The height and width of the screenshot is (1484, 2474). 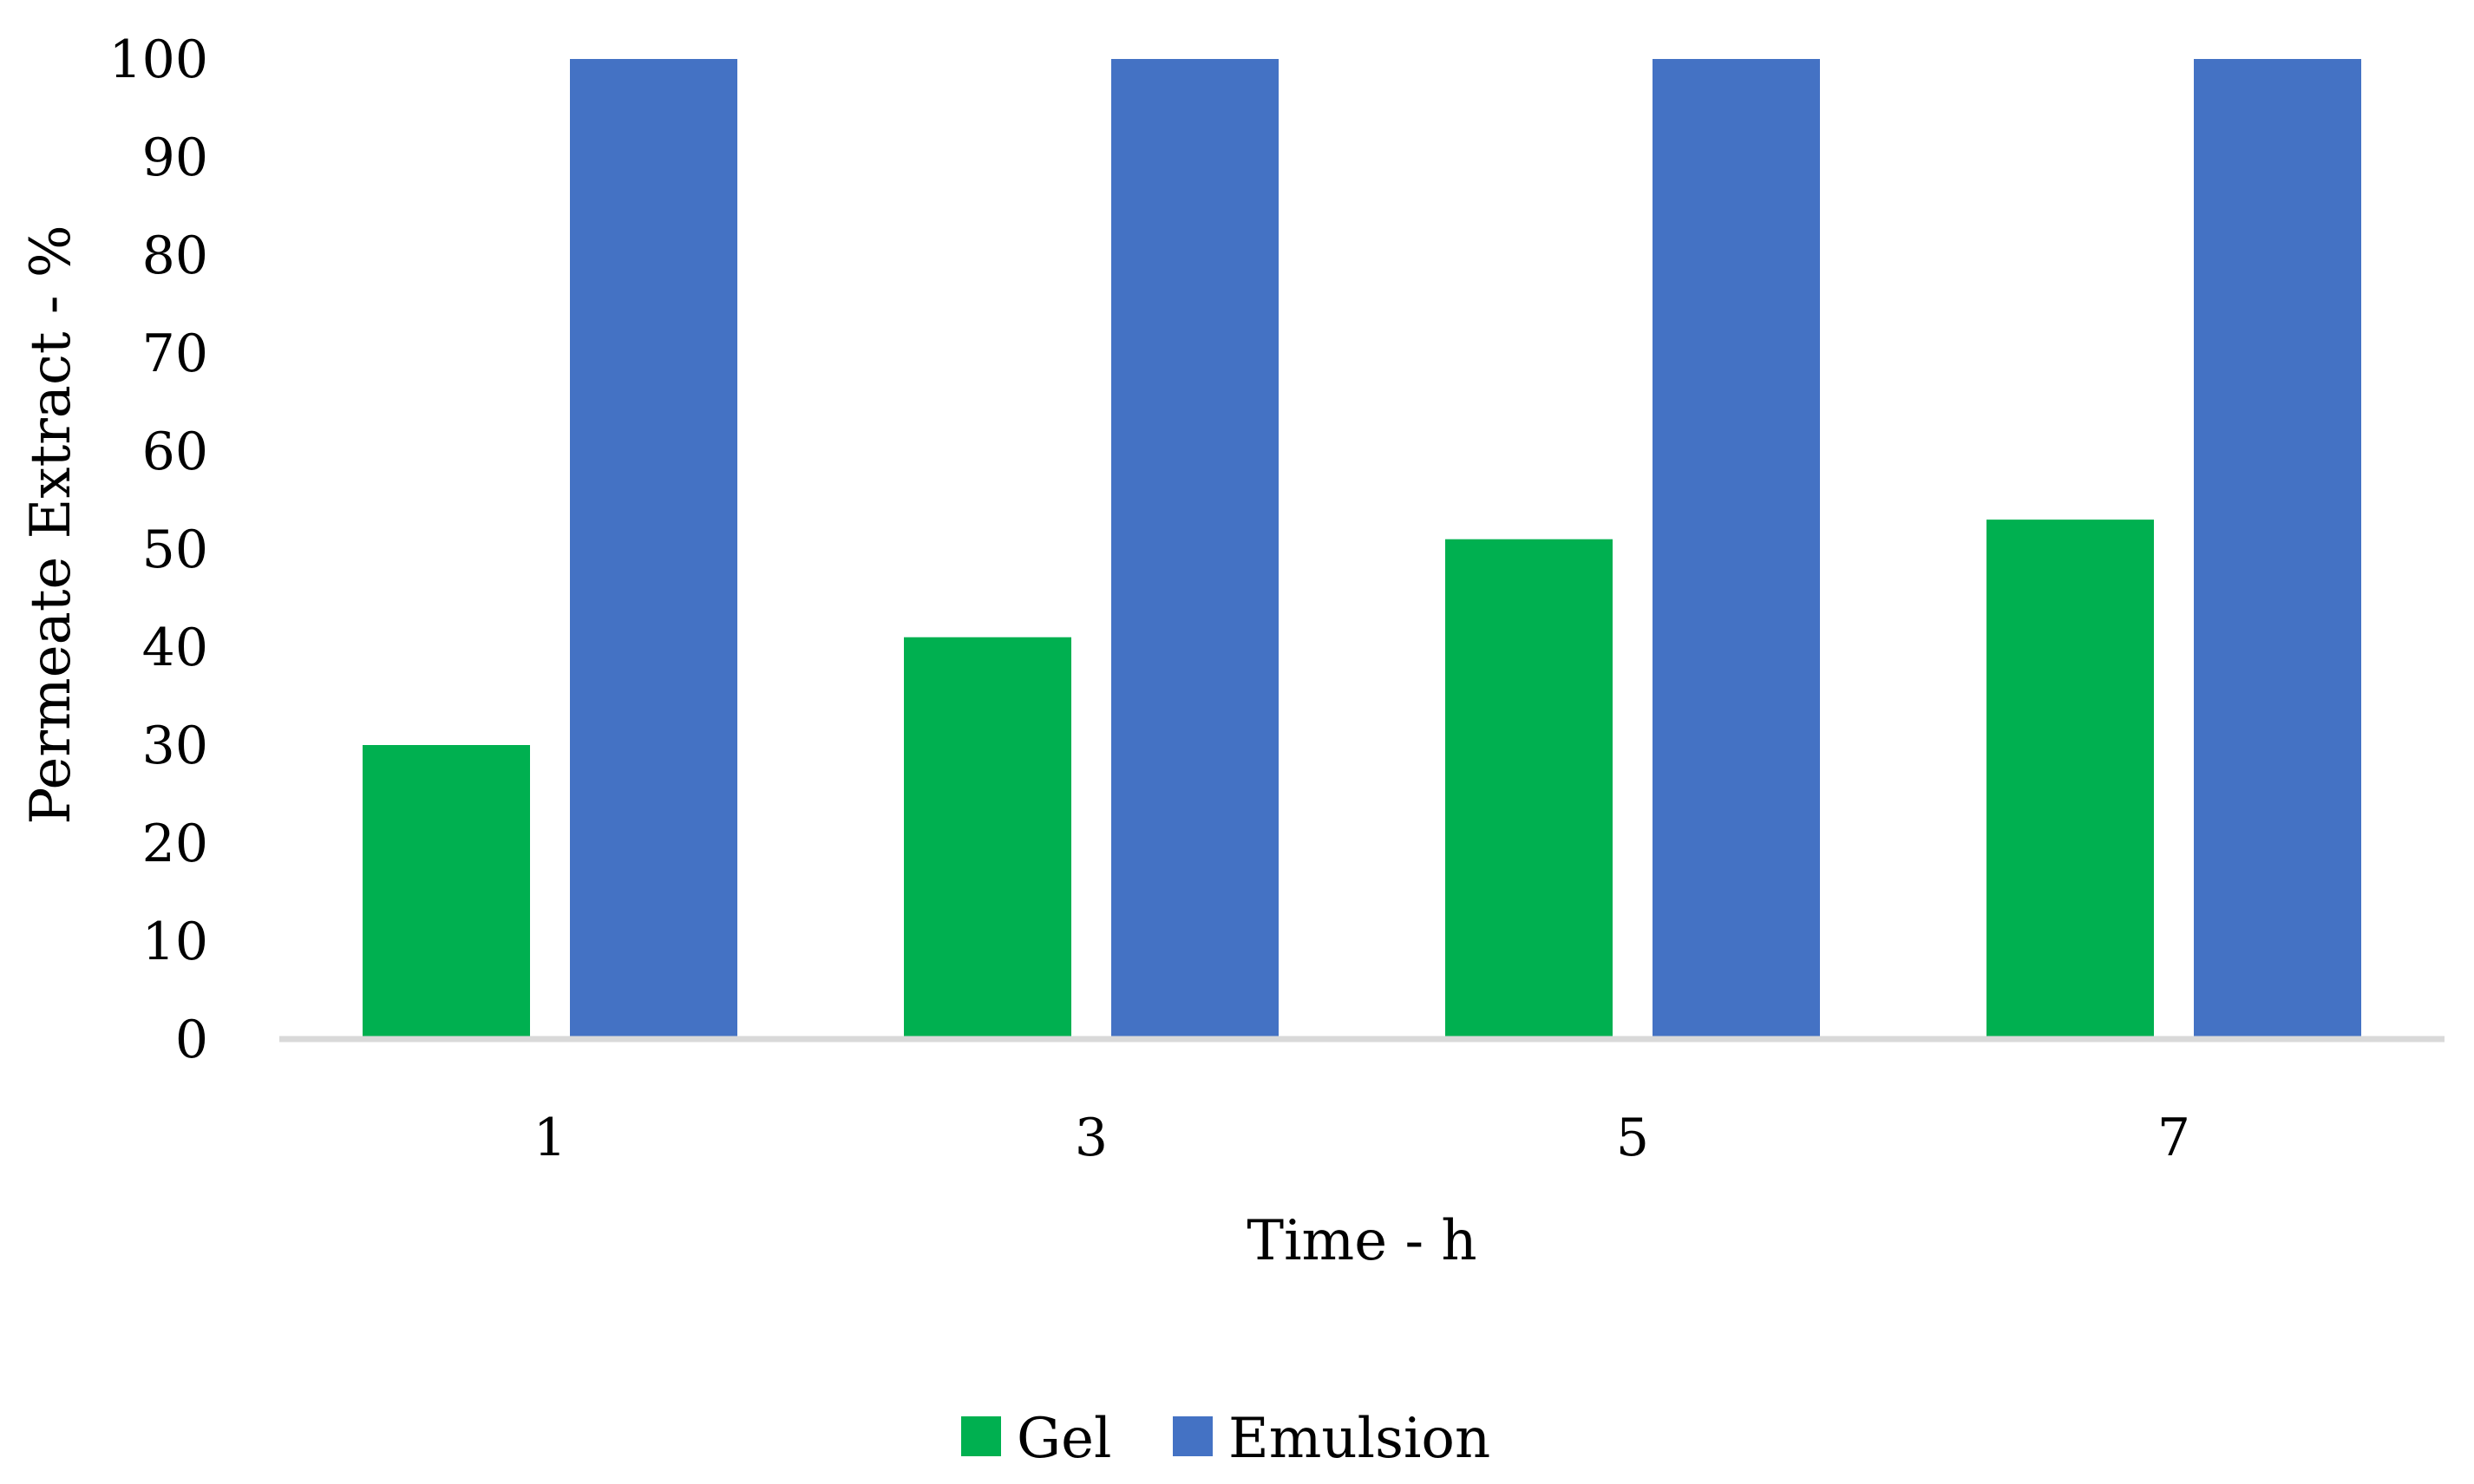 I want to click on y-tick-label: 50, so click(x=175, y=550).